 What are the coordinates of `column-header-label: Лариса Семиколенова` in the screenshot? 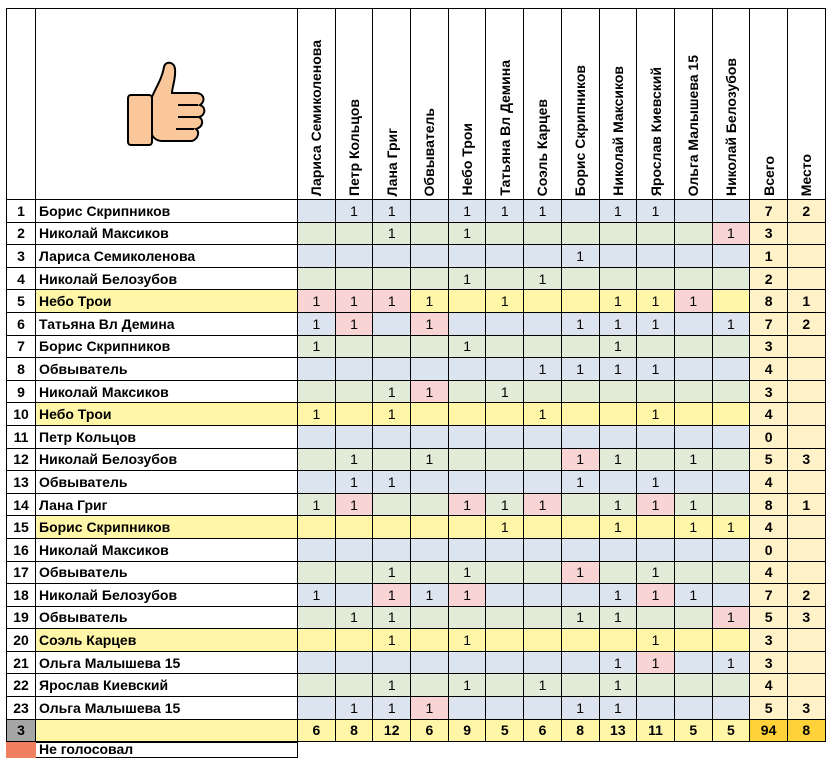 It's located at (316, 117).